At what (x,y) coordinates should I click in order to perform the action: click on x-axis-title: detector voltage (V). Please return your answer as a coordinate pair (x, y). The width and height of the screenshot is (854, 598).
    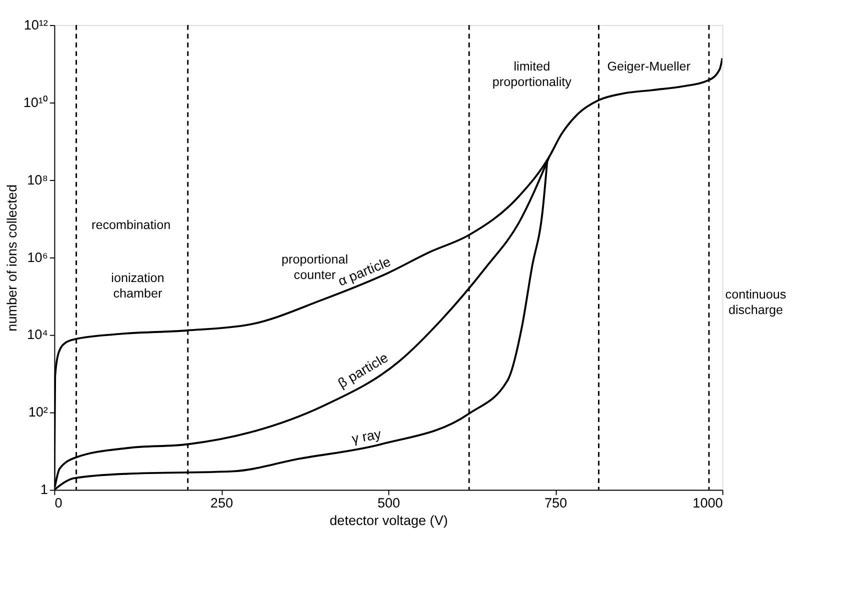
    Looking at the image, I should click on (389, 520).